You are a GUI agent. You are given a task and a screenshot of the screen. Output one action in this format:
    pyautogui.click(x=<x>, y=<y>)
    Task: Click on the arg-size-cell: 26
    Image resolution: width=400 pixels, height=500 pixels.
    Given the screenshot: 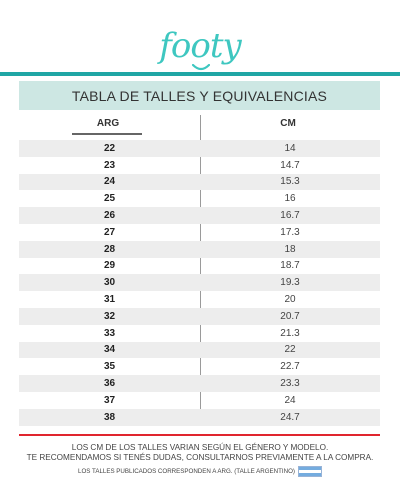 What is the action you would take?
    pyautogui.click(x=109, y=216)
    